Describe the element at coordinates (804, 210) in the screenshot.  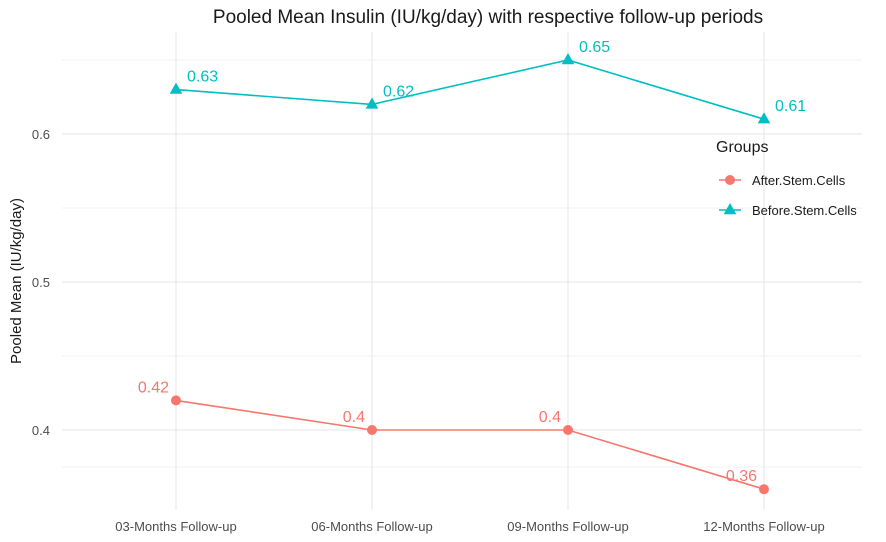
I see `legend-label: Before.Stem.Cells` at that location.